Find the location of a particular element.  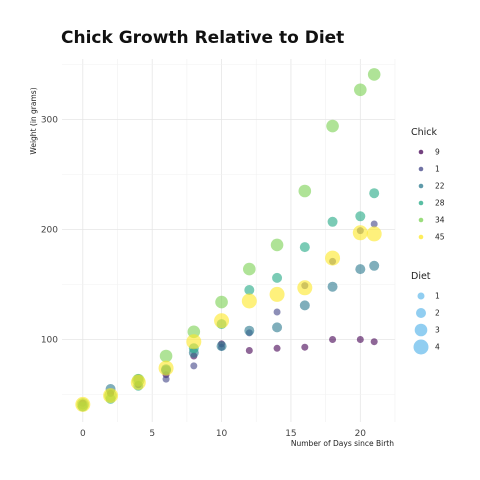

legend-chick-label: 22 is located at coordinates (440, 186).